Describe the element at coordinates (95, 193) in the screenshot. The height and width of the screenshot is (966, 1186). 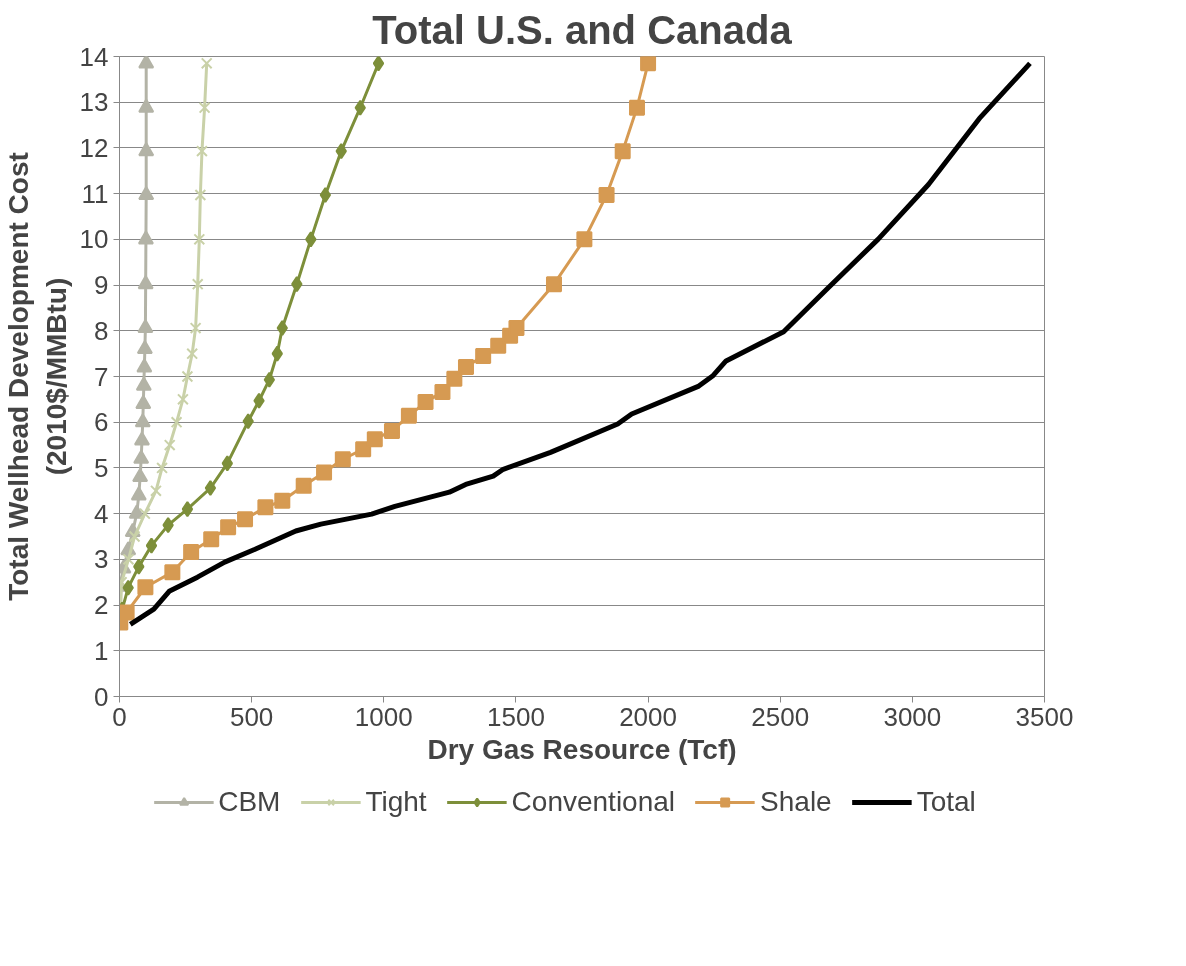
I see `y-tick-label: 11` at that location.